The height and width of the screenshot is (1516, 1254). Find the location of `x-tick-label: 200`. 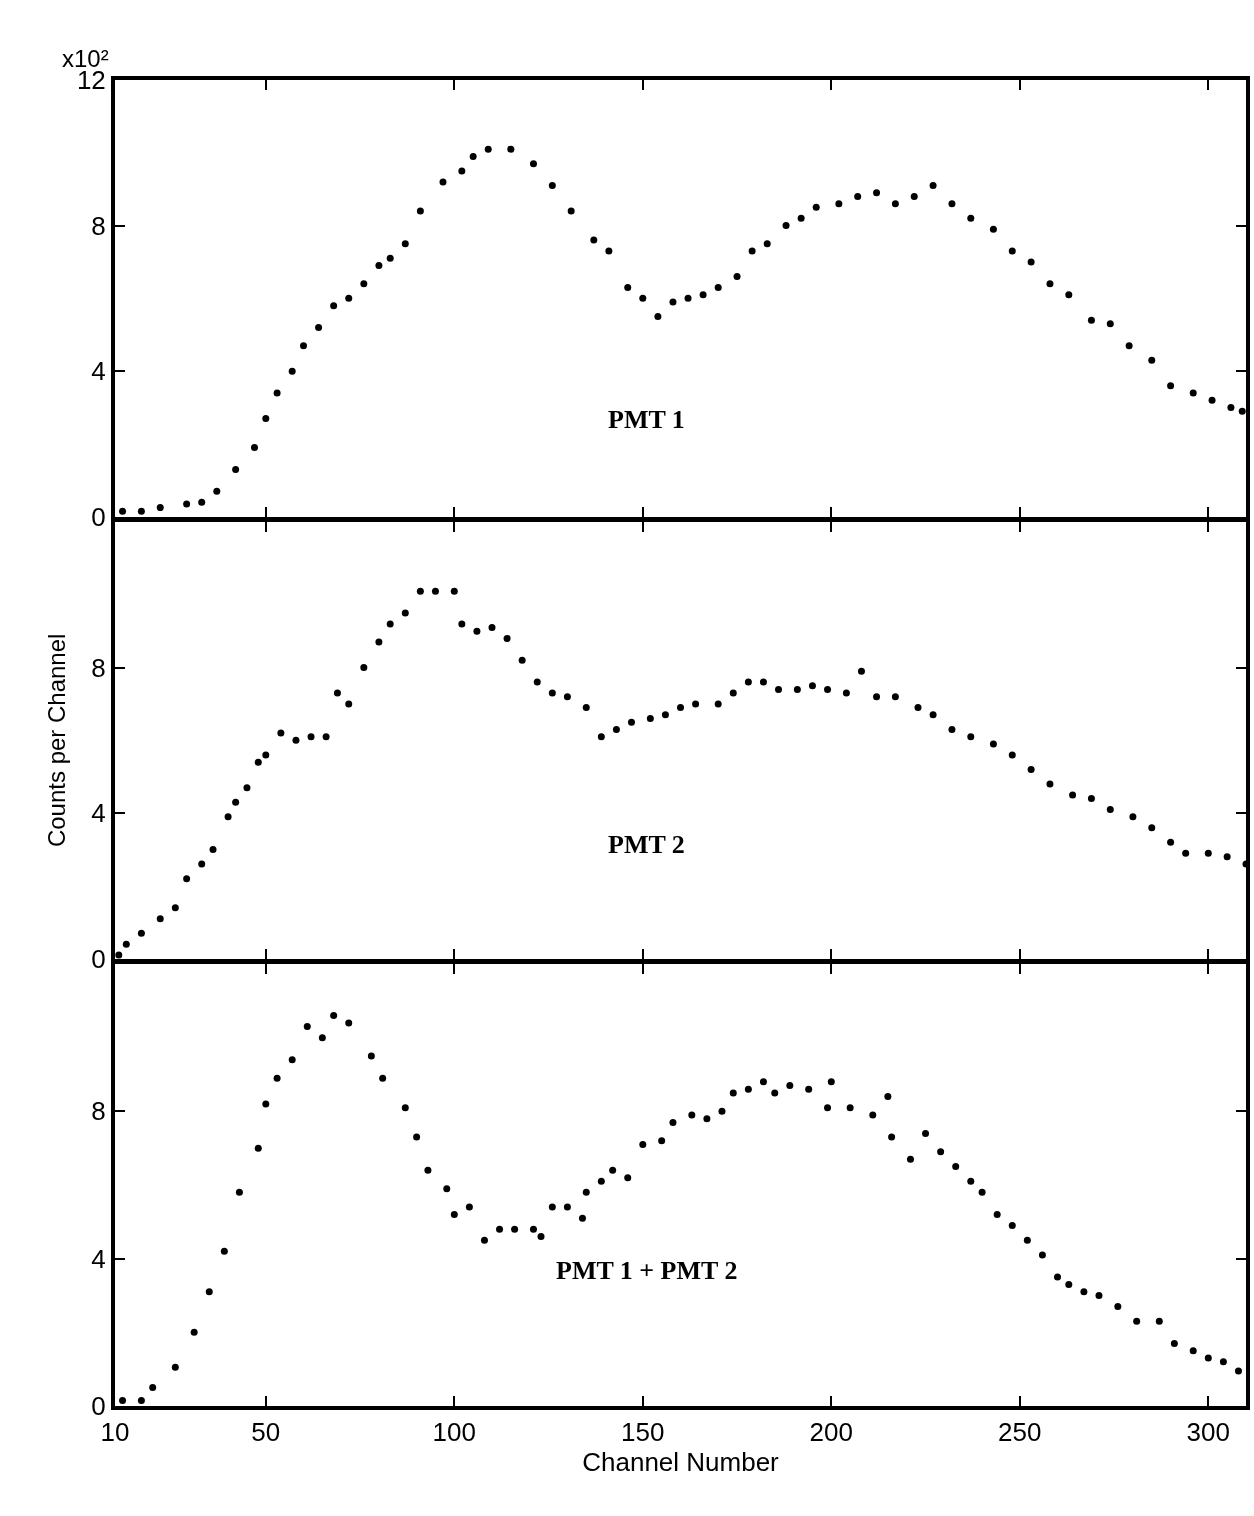

x-tick-label: 200 is located at coordinates (831, 1432).